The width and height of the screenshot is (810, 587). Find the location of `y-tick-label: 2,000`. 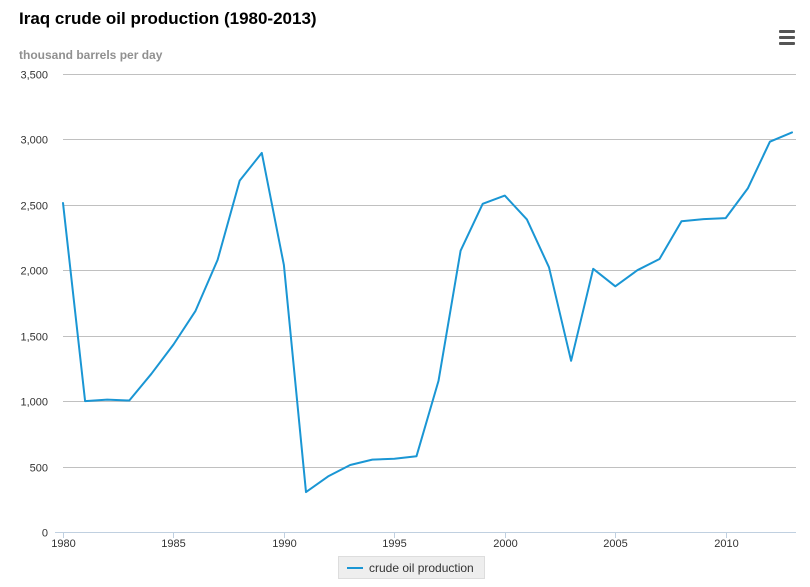

y-tick-label: 2,000 is located at coordinates (34, 272).